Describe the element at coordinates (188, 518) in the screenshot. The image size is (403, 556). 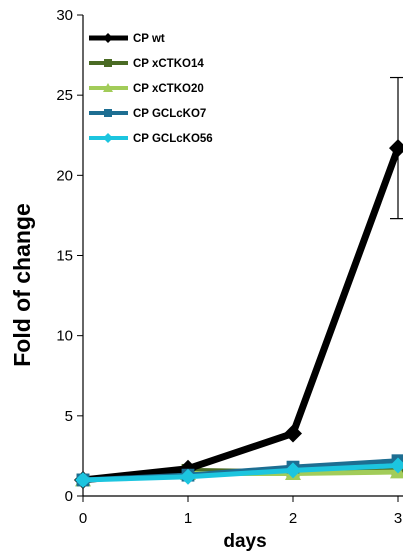
I see `x-tick-label: 1` at that location.